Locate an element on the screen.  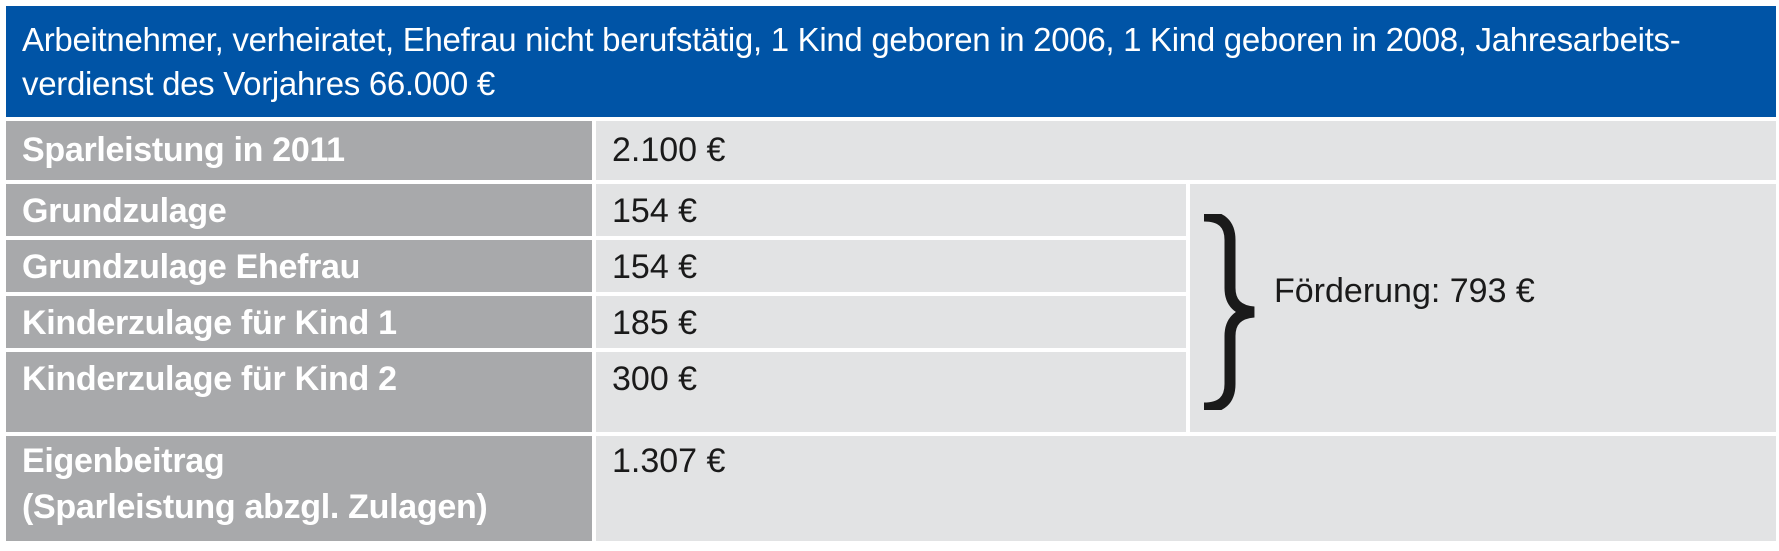
row-value-kinderzulage-1: 185 € is located at coordinates (891, 322).